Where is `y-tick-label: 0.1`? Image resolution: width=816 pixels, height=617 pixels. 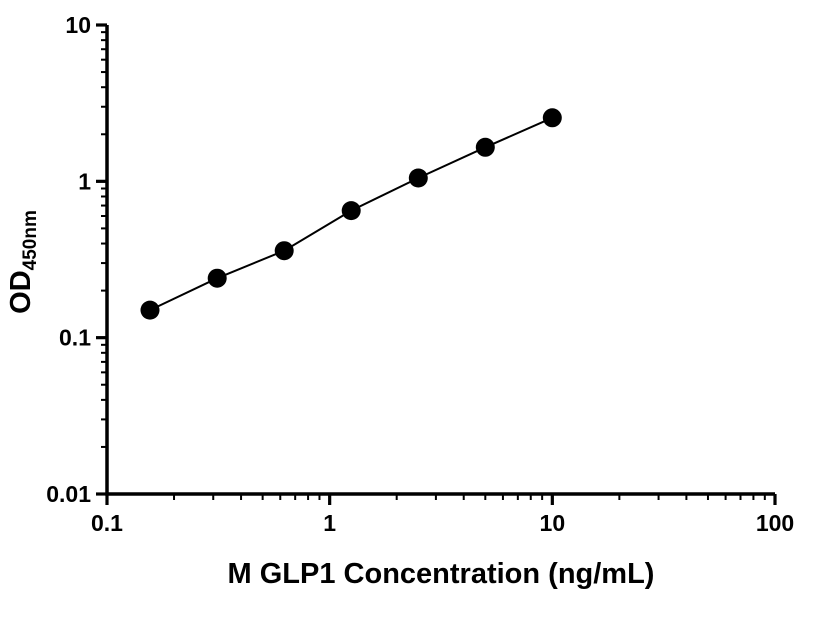
y-tick-label: 0.1 is located at coordinates (75, 338).